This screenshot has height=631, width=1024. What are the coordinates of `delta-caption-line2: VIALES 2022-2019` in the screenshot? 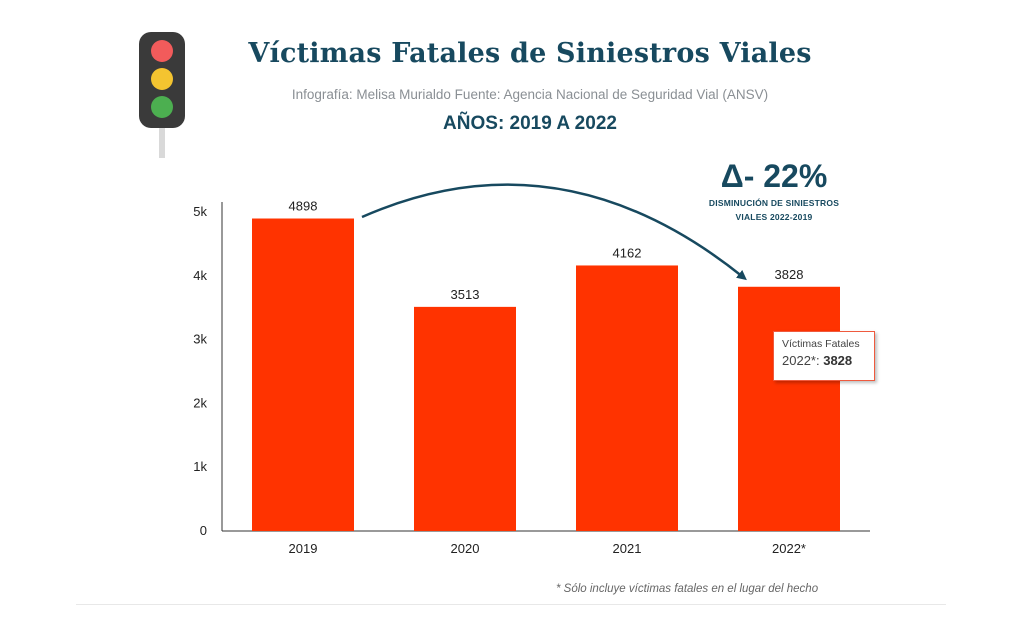 It's located at (774, 217).